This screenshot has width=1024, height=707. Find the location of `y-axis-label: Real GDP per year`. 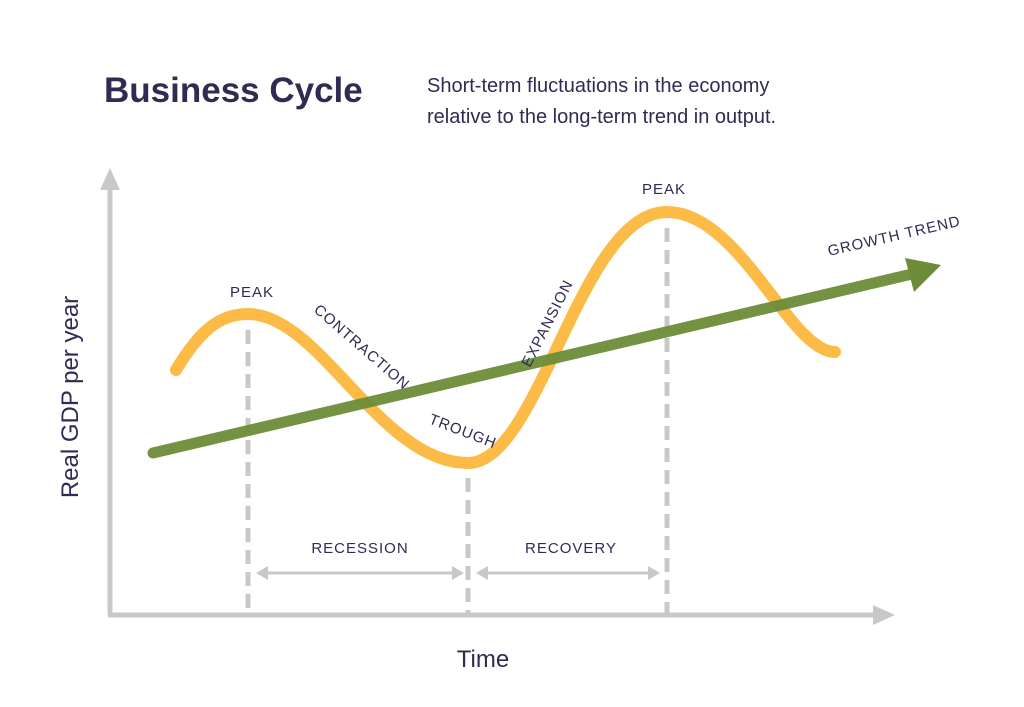

y-axis-label: Real GDP per year is located at coordinates (70, 397).